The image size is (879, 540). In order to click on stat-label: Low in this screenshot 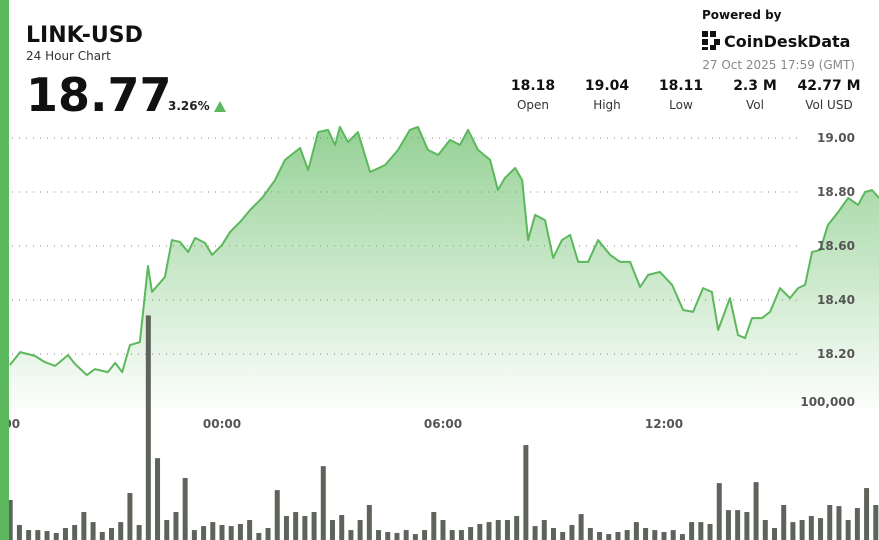, I will do `click(681, 105)`.